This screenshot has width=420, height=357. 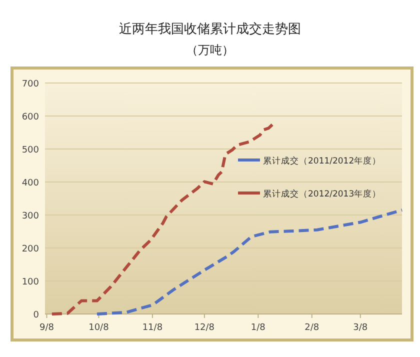 What do you see at coordinates (258, 328) in the screenshot?
I see `x-tick-label: 1/8` at bounding box center [258, 328].